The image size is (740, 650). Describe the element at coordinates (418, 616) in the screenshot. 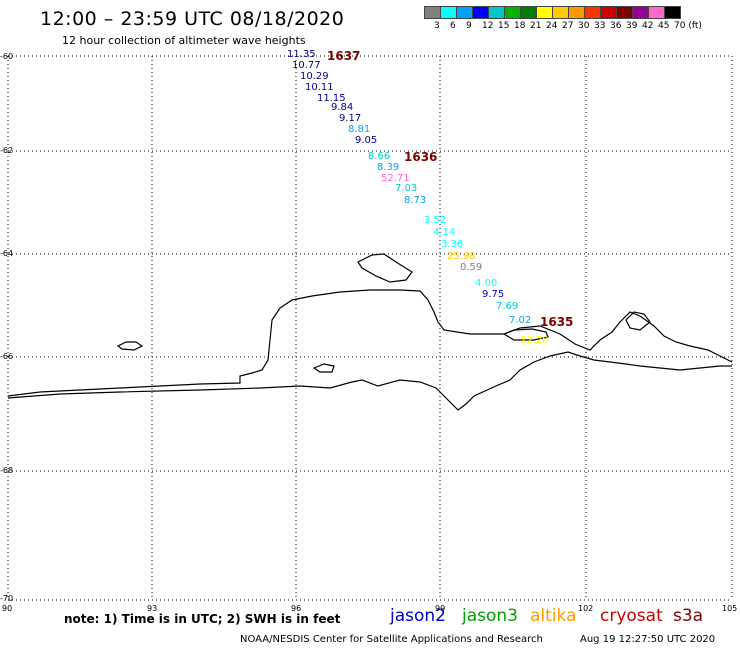

I see `legend-jason2: jason2` at that location.